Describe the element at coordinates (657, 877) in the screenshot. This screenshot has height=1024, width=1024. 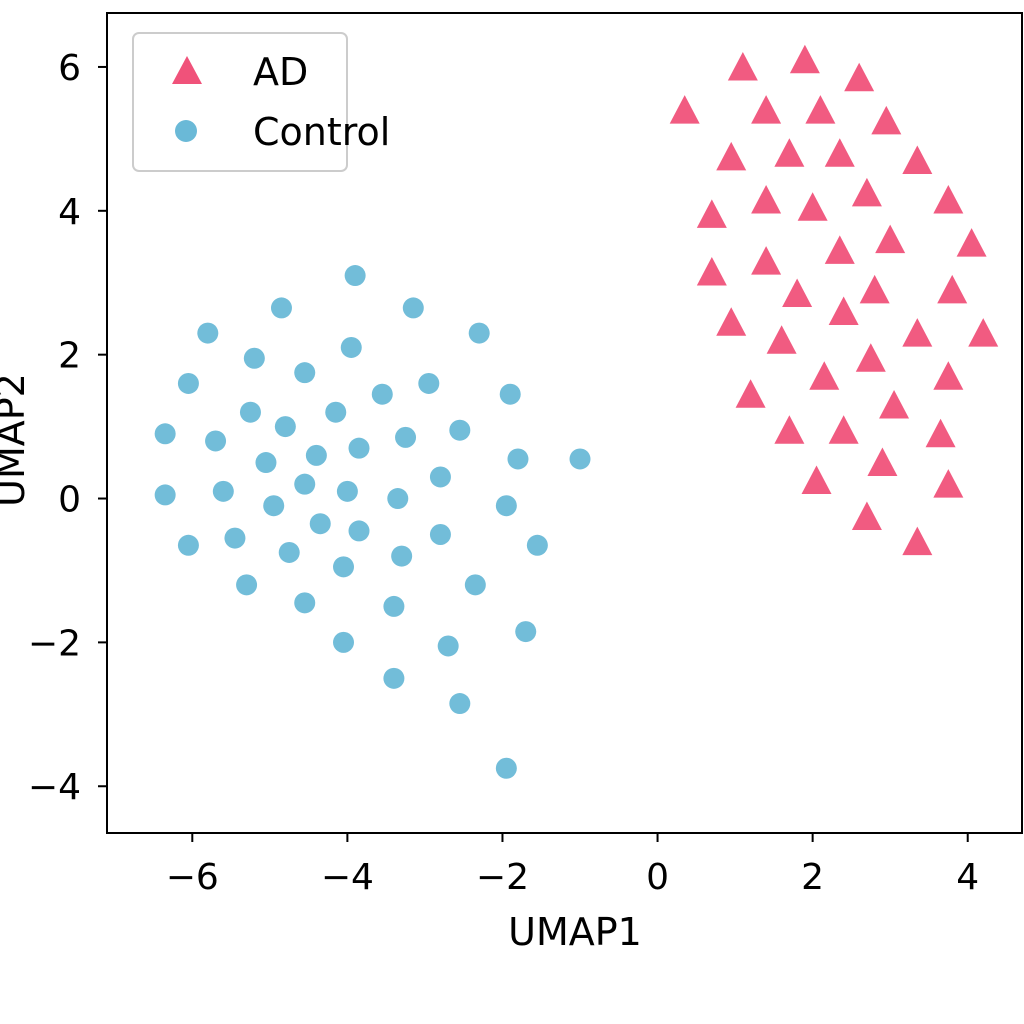
I see `x-tick-label: 0` at that location.